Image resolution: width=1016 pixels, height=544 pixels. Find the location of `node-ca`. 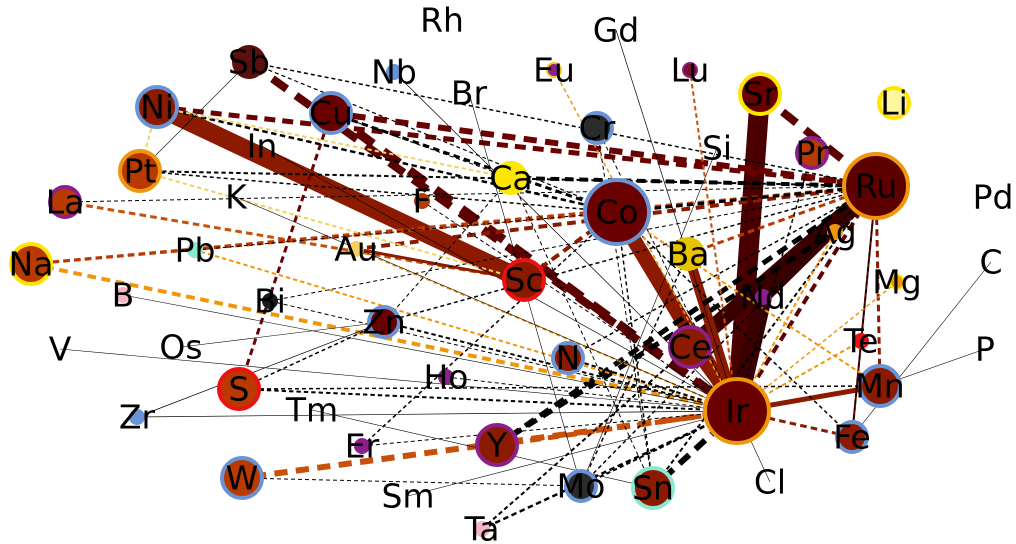

node-ca is located at coordinates (511, 178).